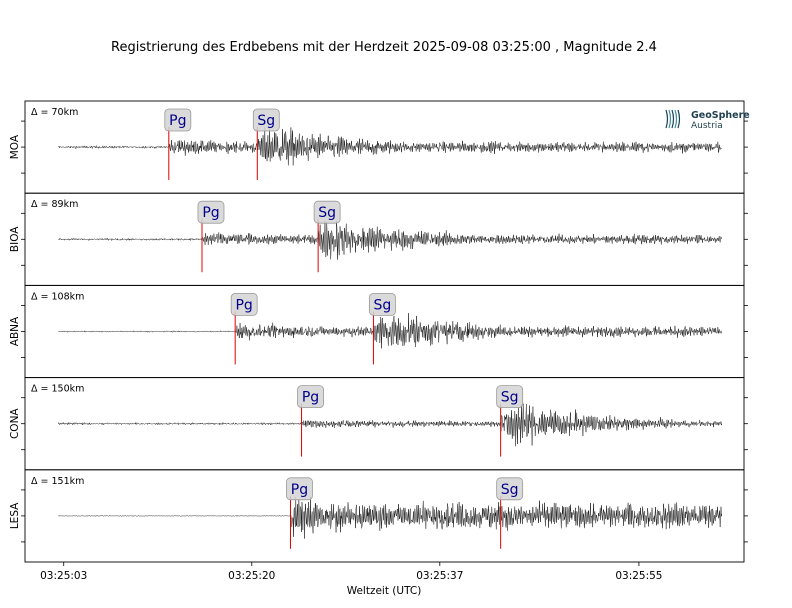  I want to click on distance-label: Δ = 70km, so click(54, 112).